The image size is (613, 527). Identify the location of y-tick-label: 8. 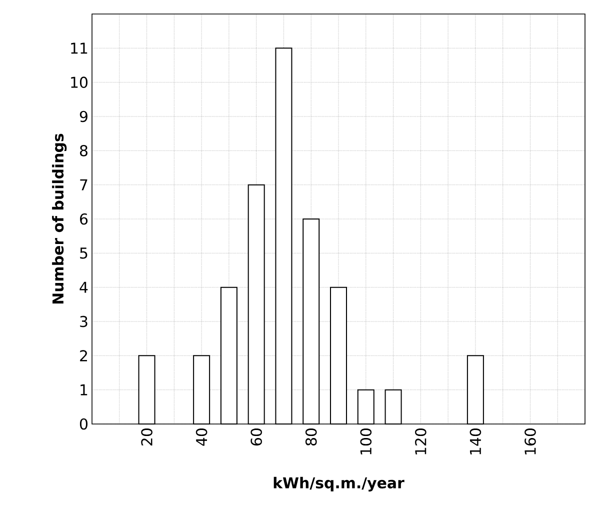
(84, 150).